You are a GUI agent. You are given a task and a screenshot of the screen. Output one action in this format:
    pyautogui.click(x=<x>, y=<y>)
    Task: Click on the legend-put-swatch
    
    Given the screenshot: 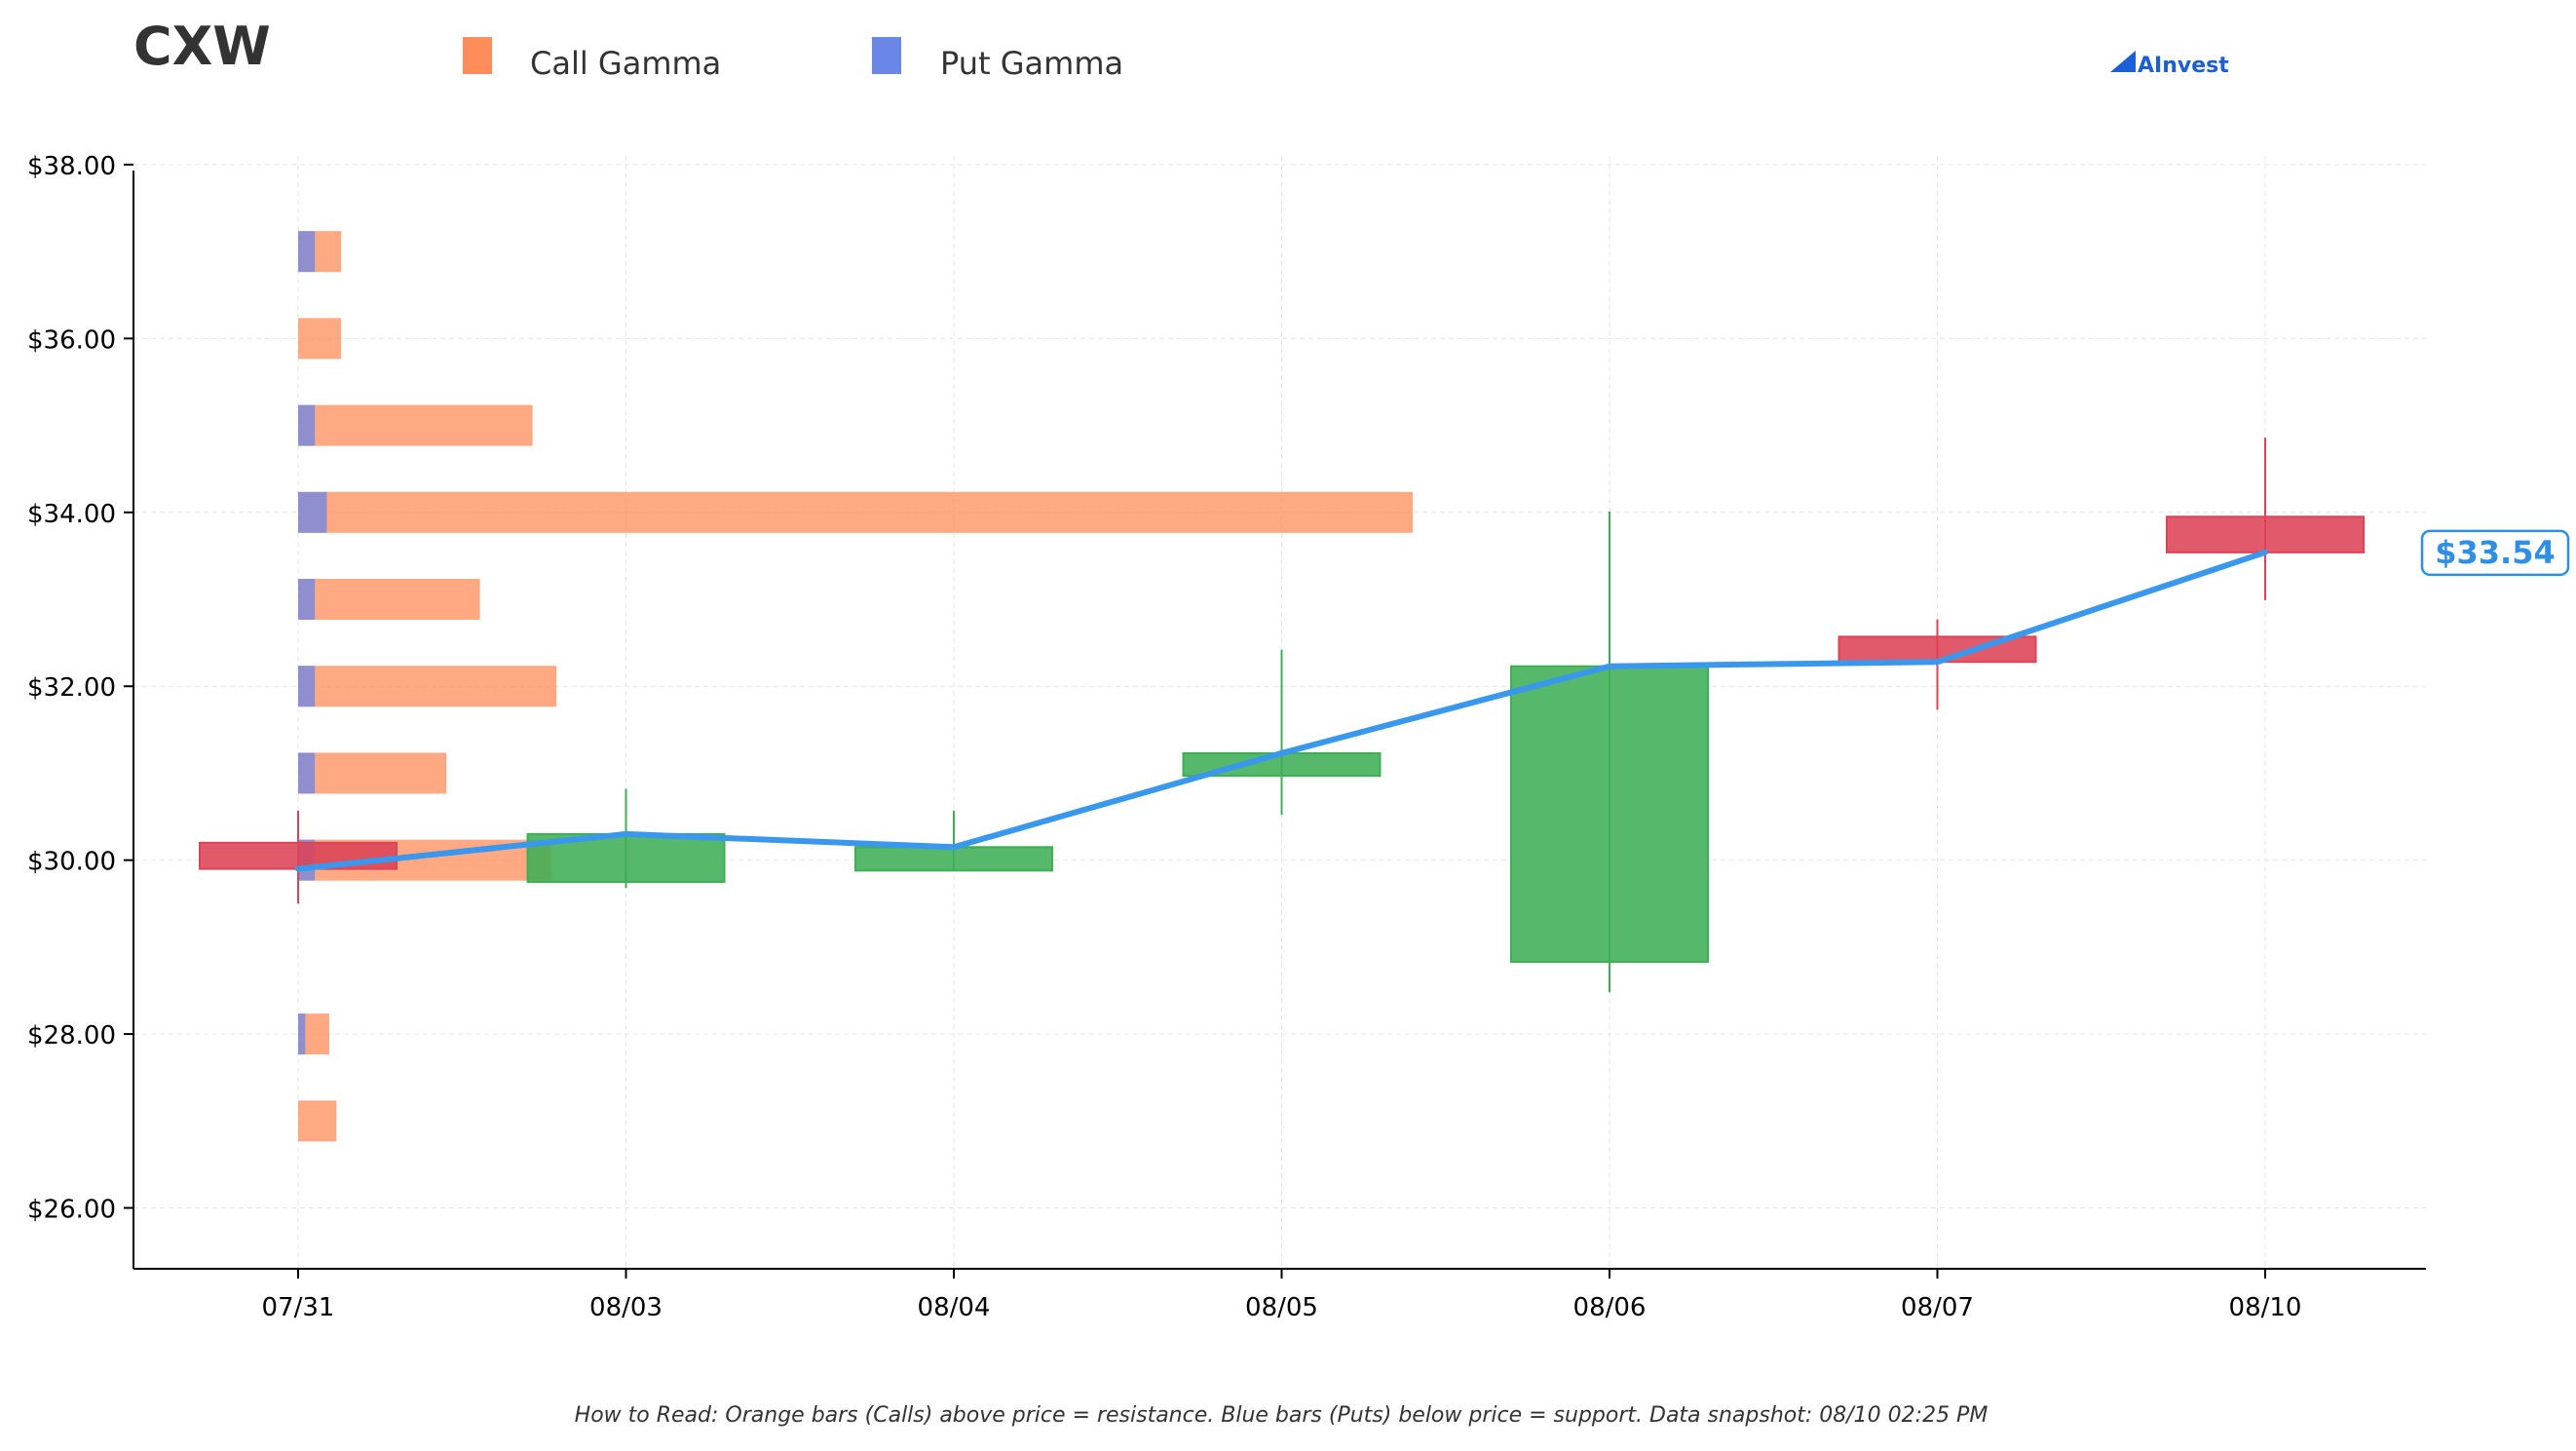 What is the action you would take?
    pyautogui.click(x=886, y=55)
    